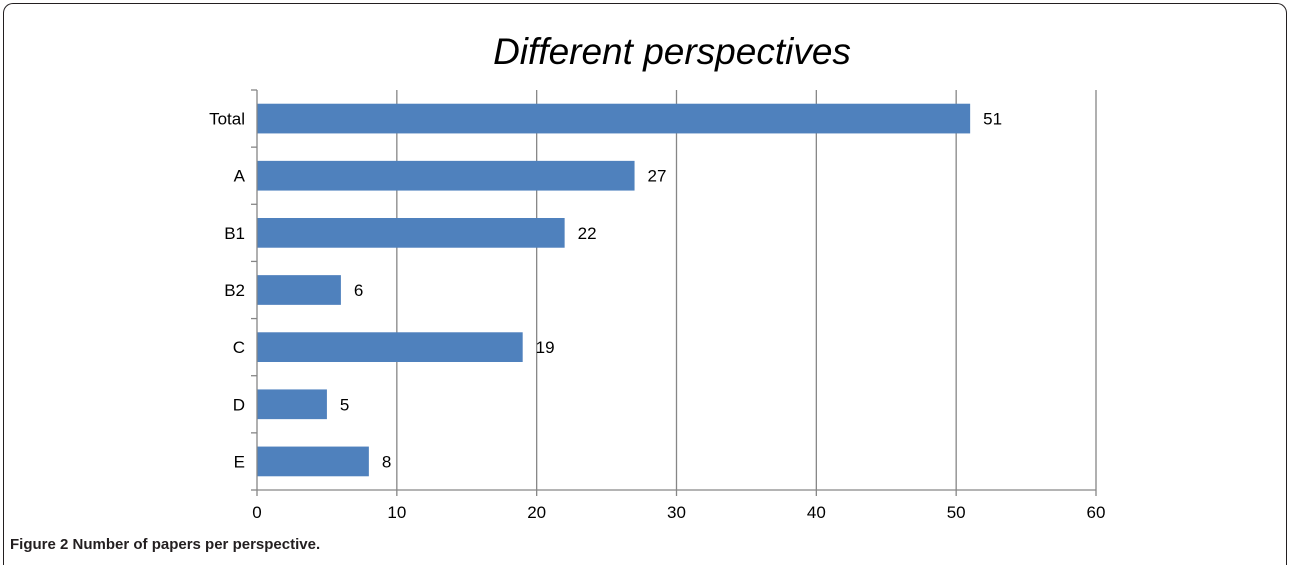 The width and height of the screenshot is (1292, 570). Describe the element at coordinates (536, 512) in the screenshot. I see `x-tick-label-20: 20` at that location.